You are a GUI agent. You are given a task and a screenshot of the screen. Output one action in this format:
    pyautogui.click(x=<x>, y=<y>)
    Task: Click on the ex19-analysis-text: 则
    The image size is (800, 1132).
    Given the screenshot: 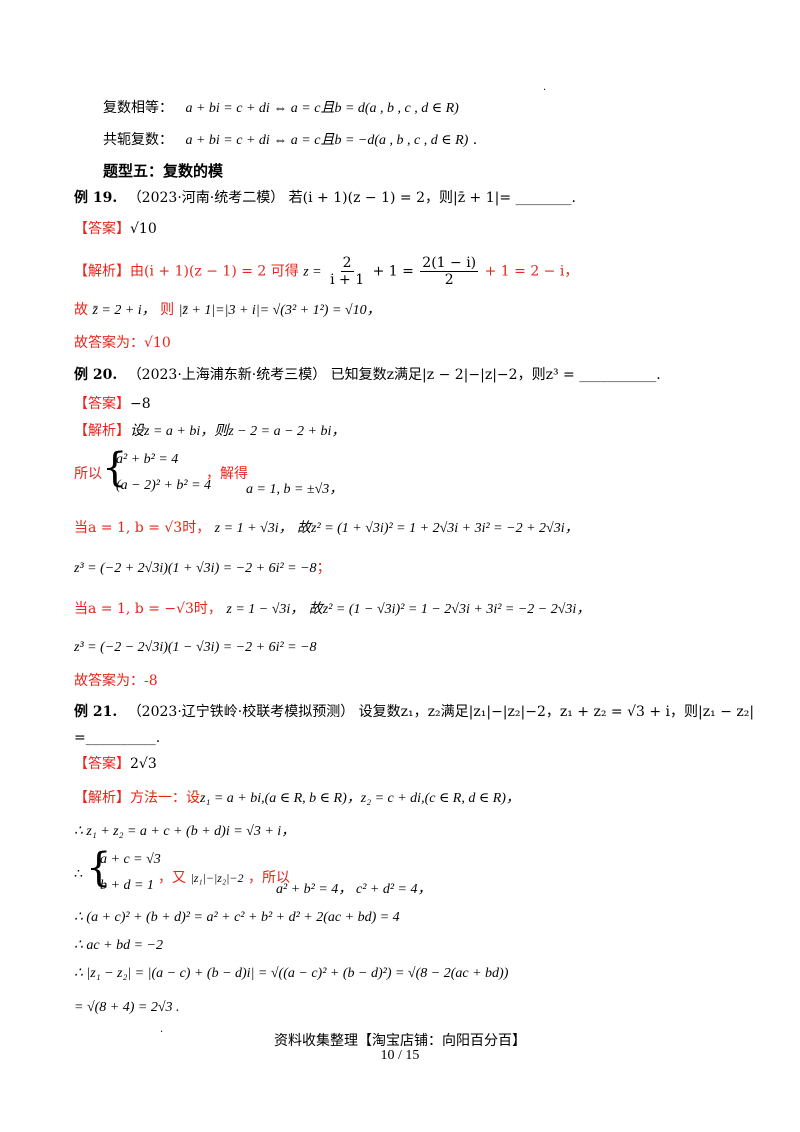 What is the action you would take?
    pyautogui.click(x=167, y=310)
    